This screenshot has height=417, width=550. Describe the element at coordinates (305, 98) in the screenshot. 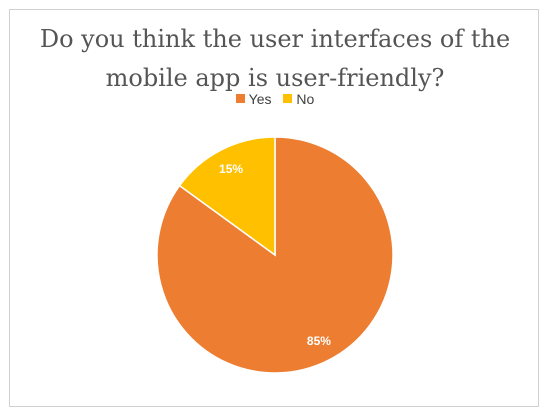

I see `legend-label-no: No` at that location.